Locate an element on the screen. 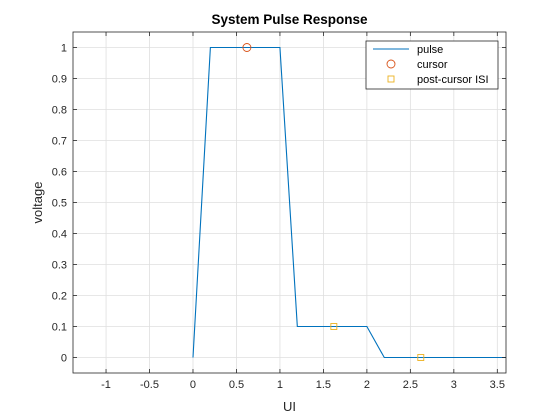 The image size is (560, 420). y-tick-label: 0.8 is located at coordinates (59, 111).